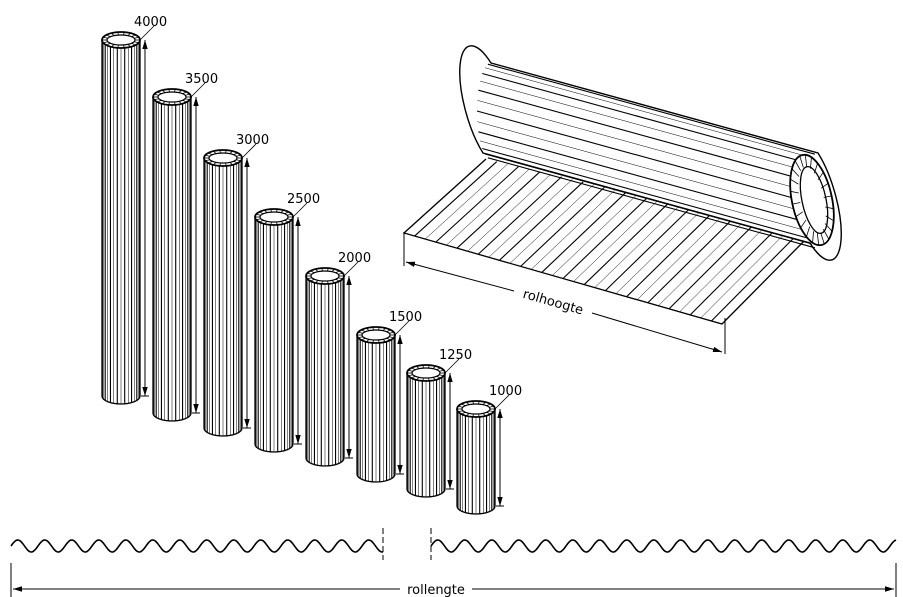 This screenshot has width=903, height=597. I want to click on roll-2500: 2500, so click(287, 322).